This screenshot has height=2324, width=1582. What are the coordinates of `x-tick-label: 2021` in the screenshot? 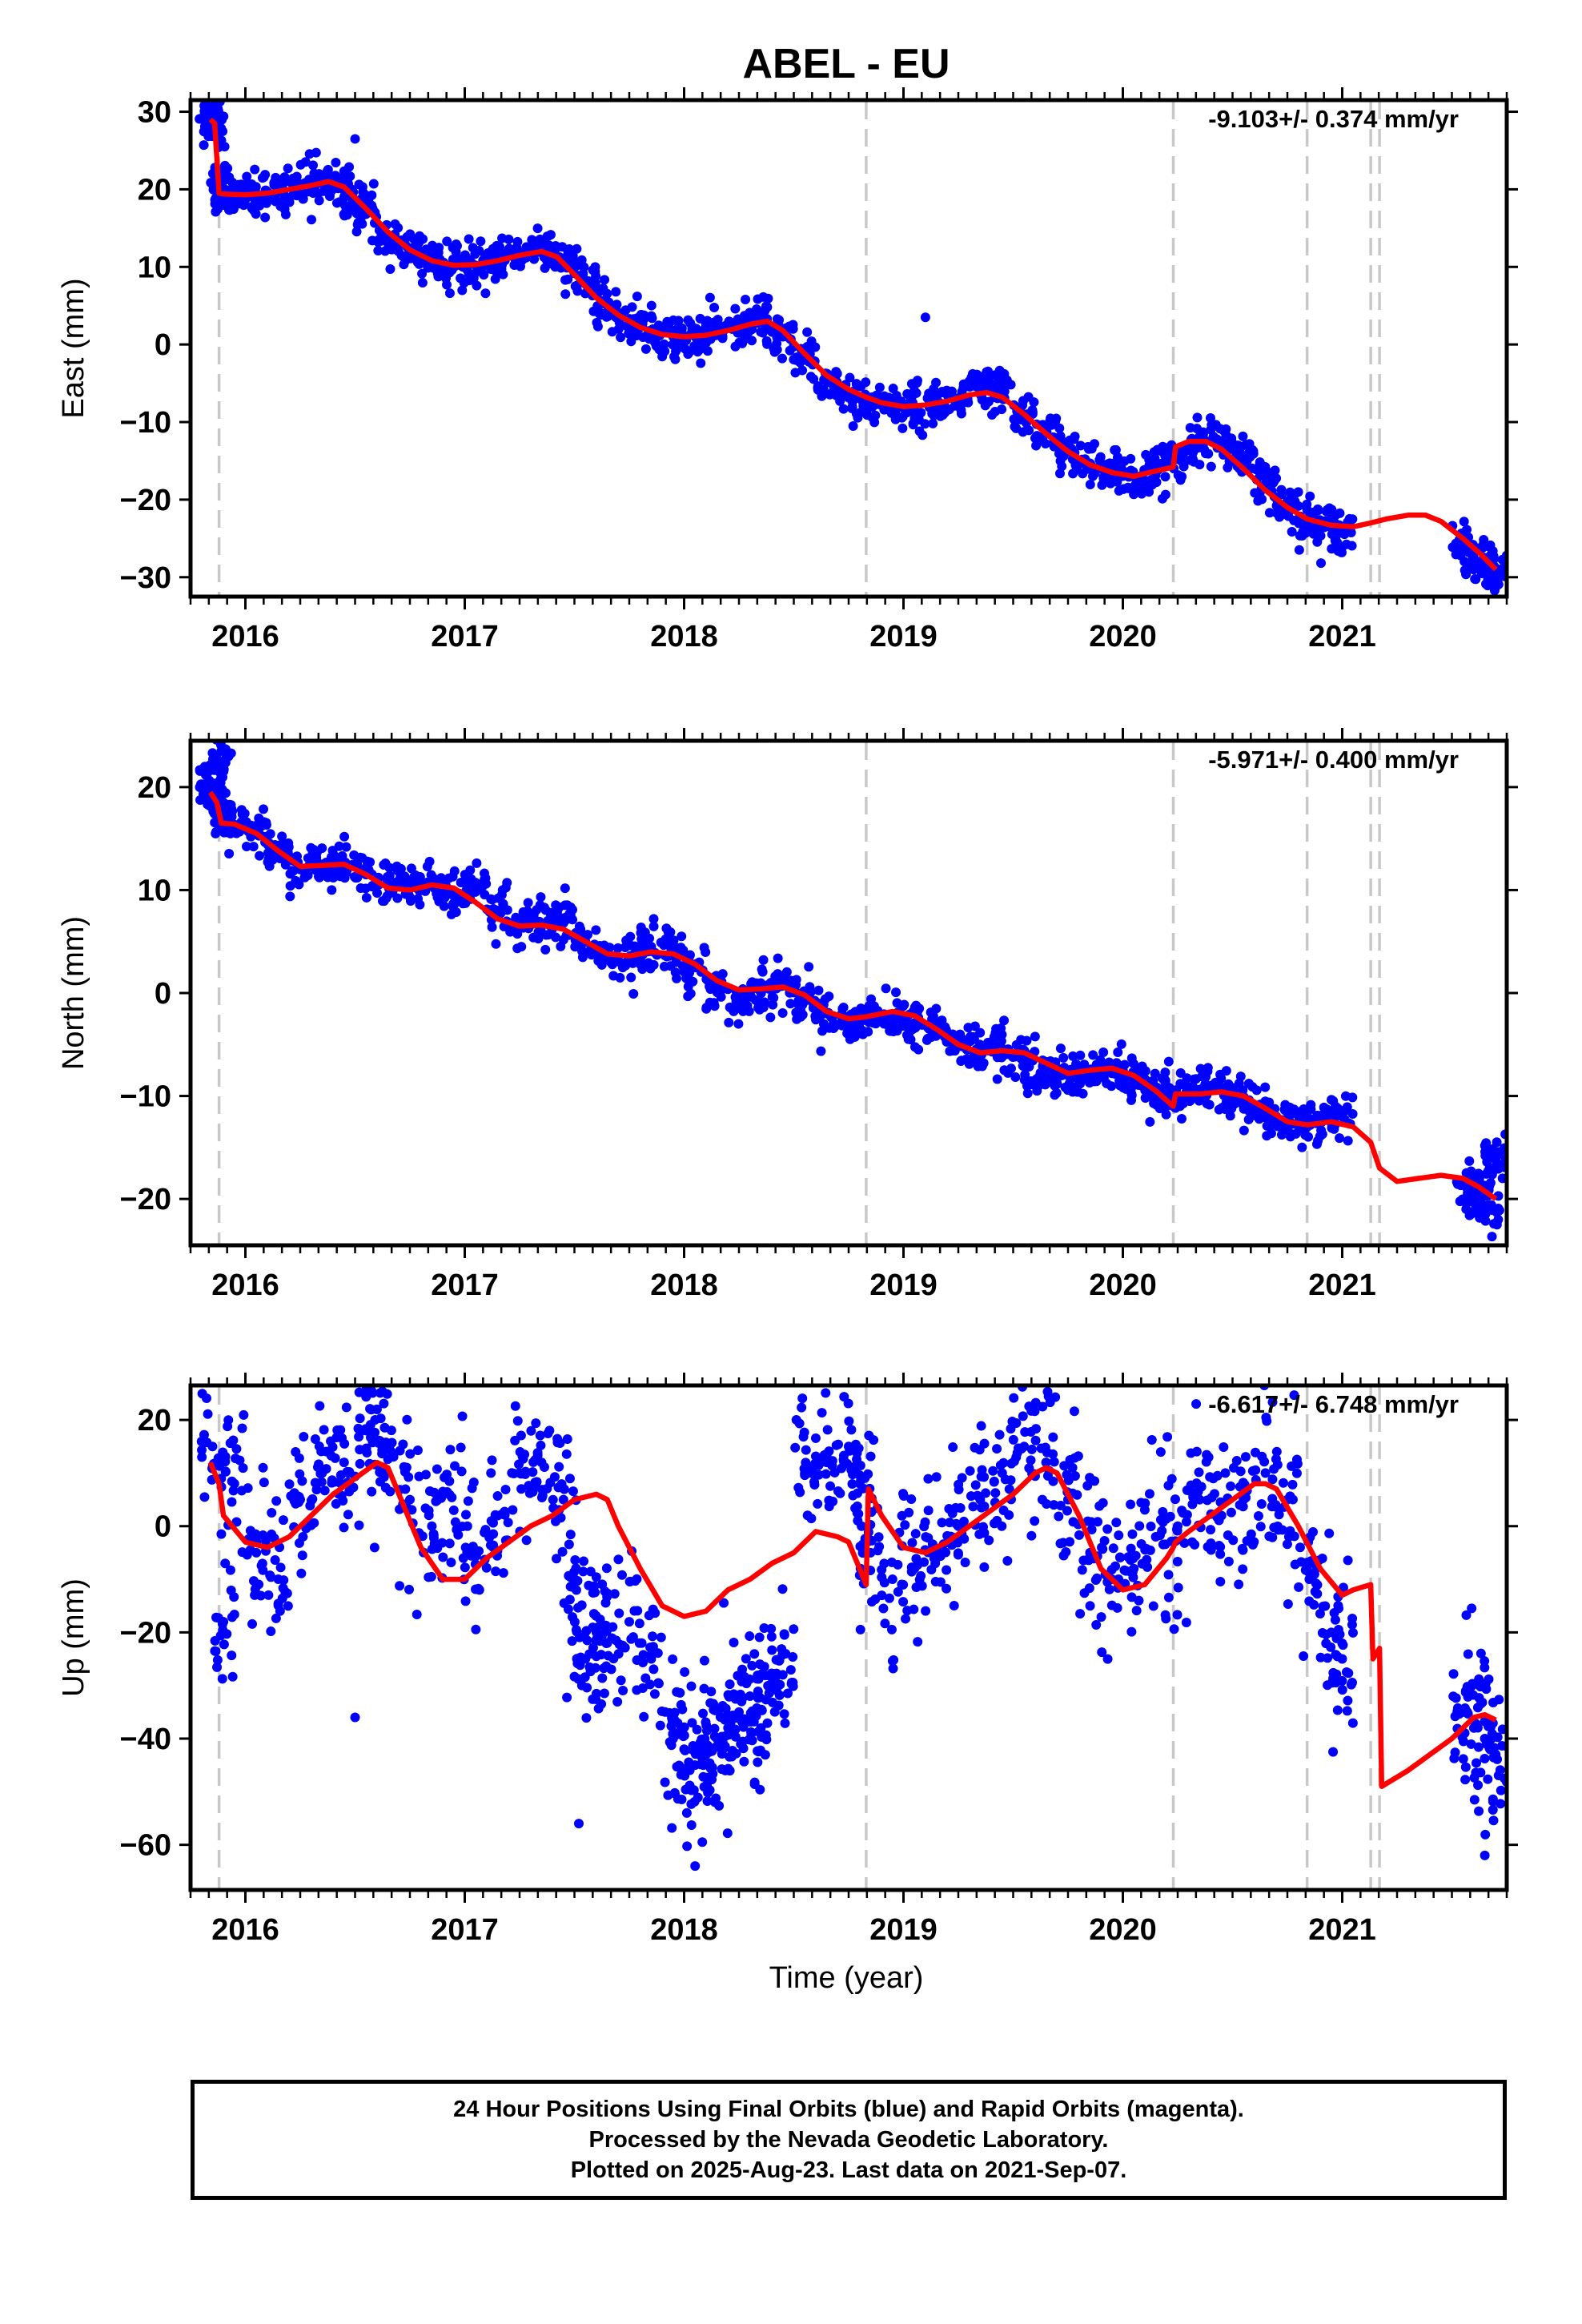 It's located at (1342, 1285).